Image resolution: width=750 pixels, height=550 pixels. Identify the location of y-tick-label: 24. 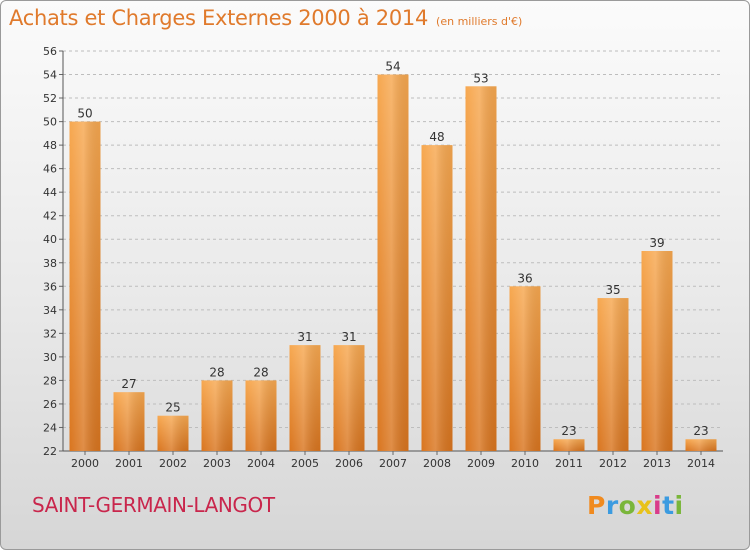
(50, 427).